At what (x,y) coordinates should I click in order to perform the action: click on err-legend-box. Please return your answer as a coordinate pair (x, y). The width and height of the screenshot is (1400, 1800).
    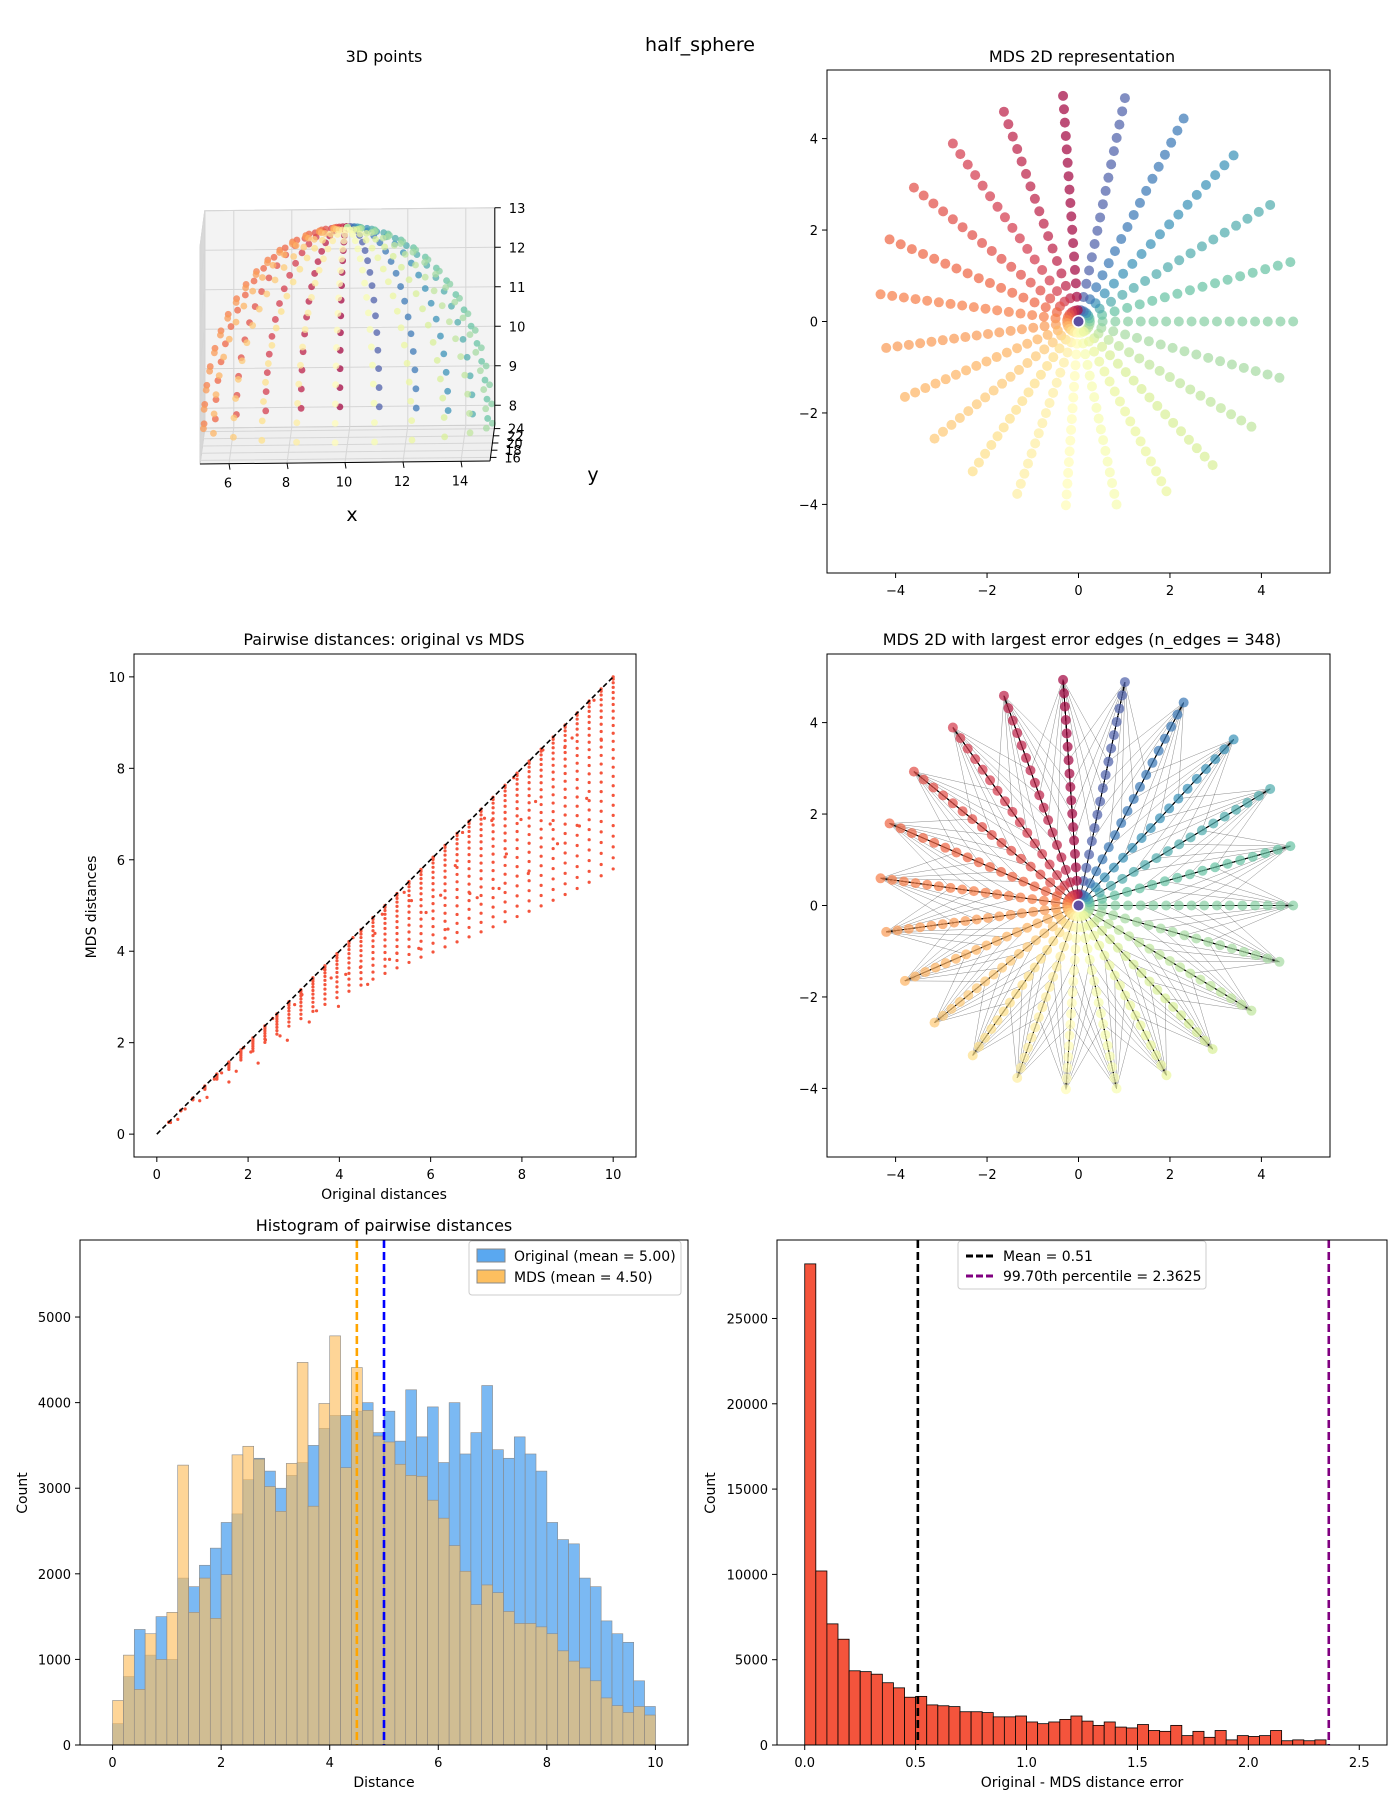
    Looking at the image, I should click on (1082, 1265).